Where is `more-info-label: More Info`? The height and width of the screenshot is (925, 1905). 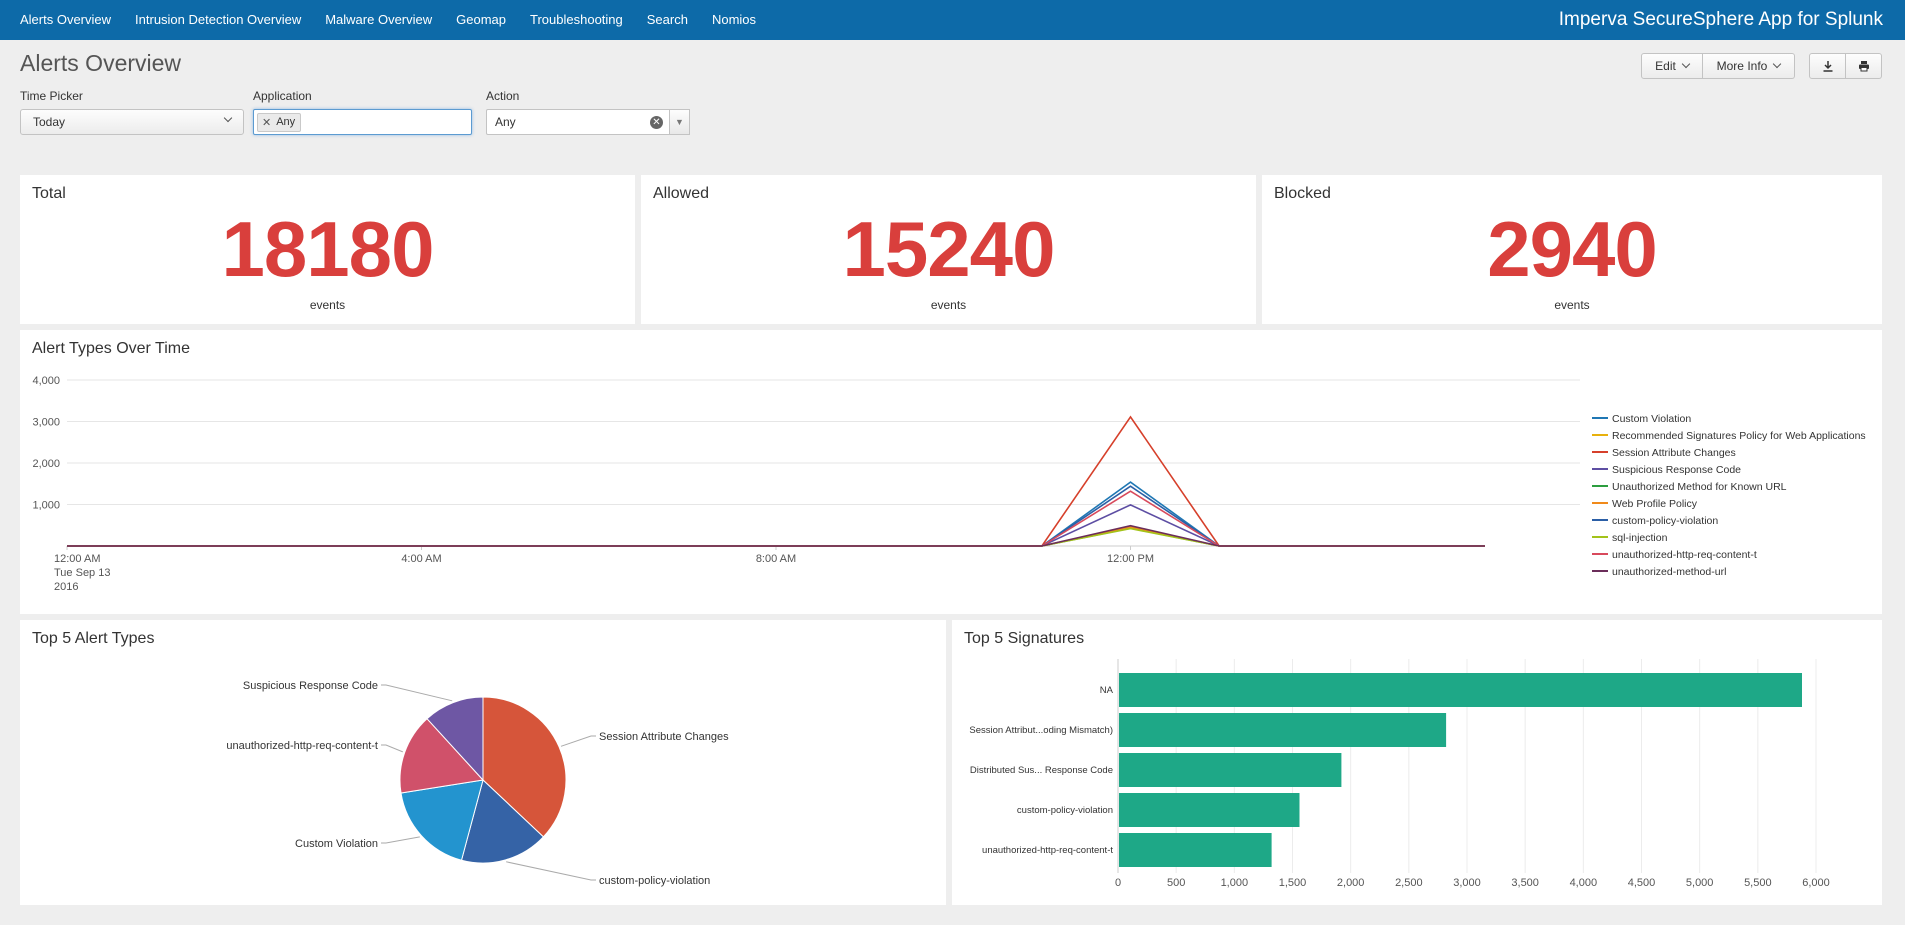 more-info-label: More Info is located at coordinates (1742, 66).